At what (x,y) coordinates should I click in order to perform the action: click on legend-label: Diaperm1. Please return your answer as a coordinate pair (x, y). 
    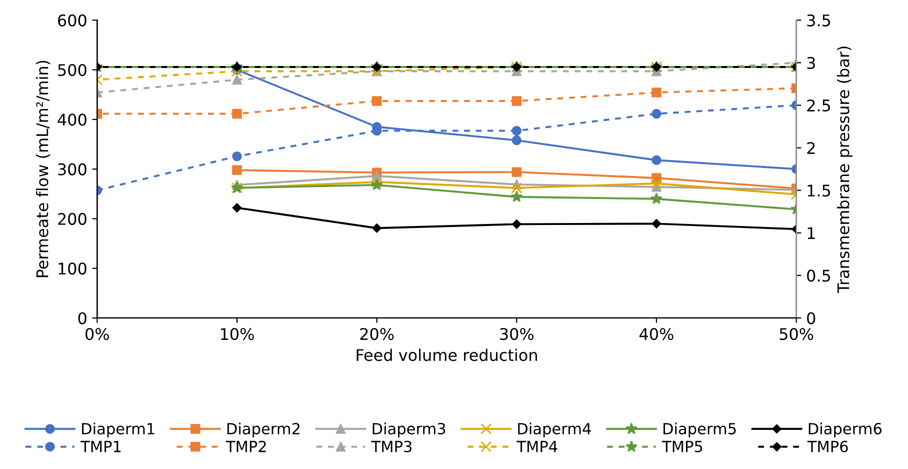
    Looking at the image, I should click on (118, 430).